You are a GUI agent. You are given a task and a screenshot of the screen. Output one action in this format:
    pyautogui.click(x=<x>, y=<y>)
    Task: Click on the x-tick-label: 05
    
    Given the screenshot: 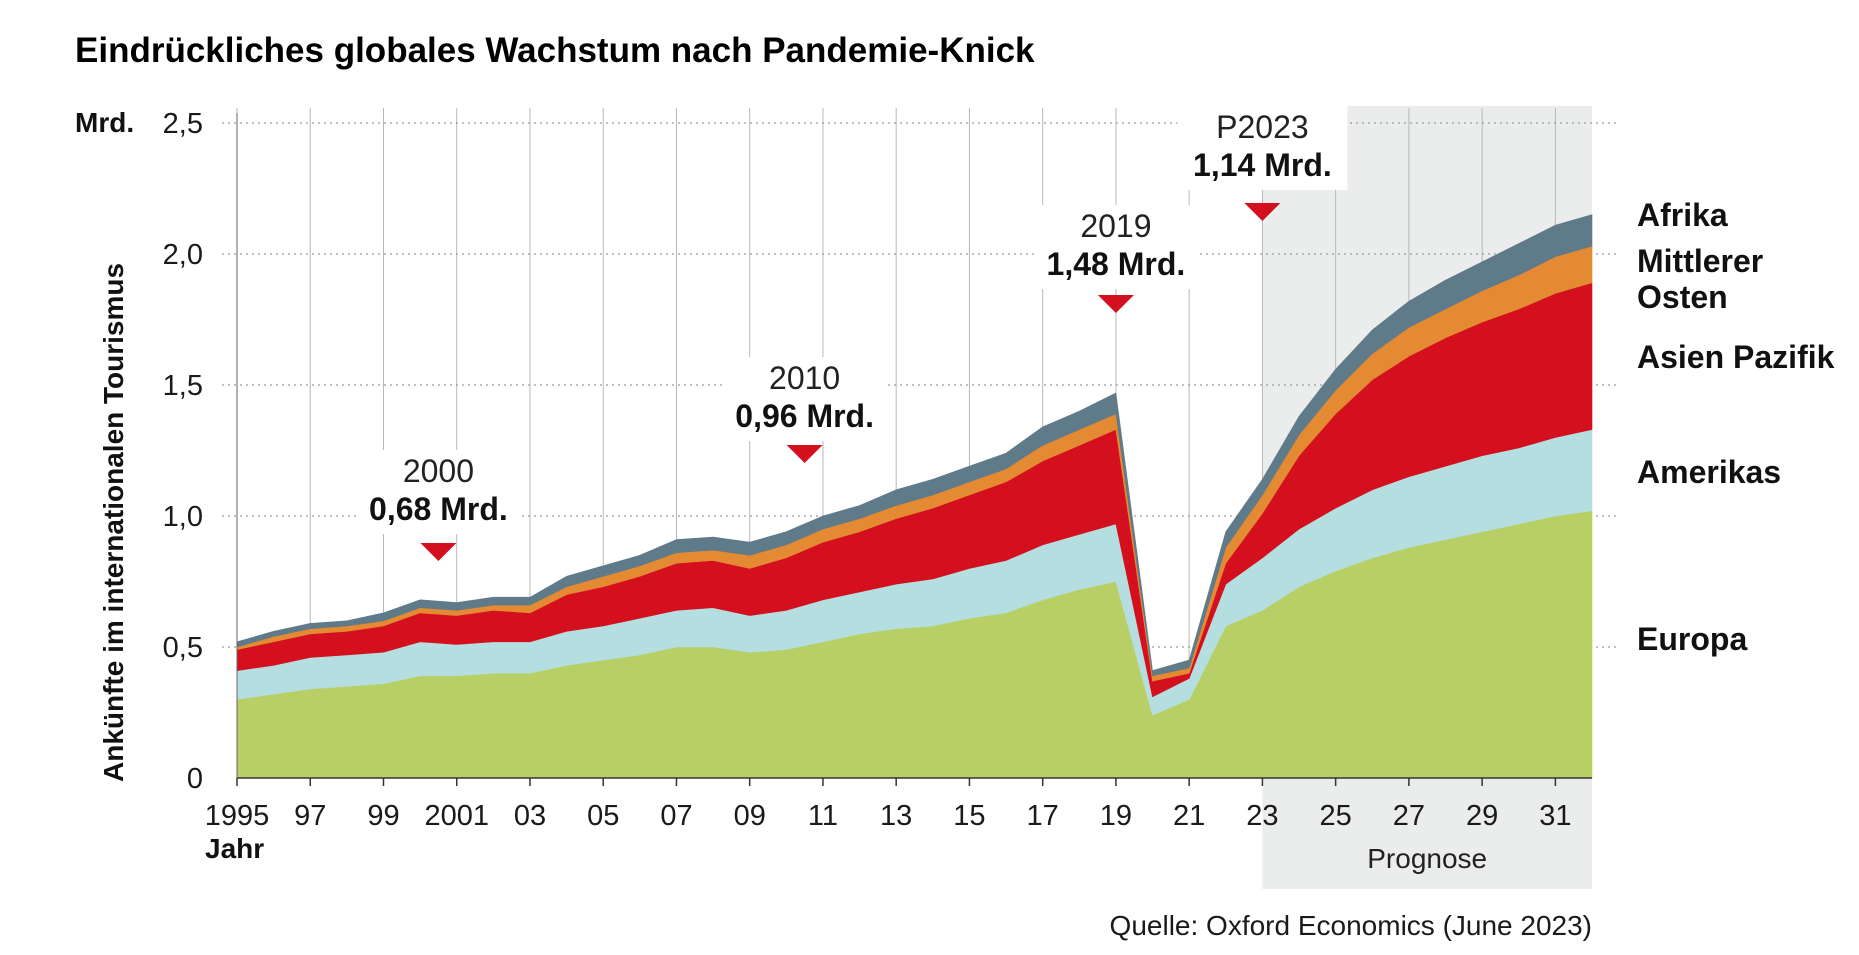 What is the action you would take?
    pyautogui.click(x=603, y=816)
    